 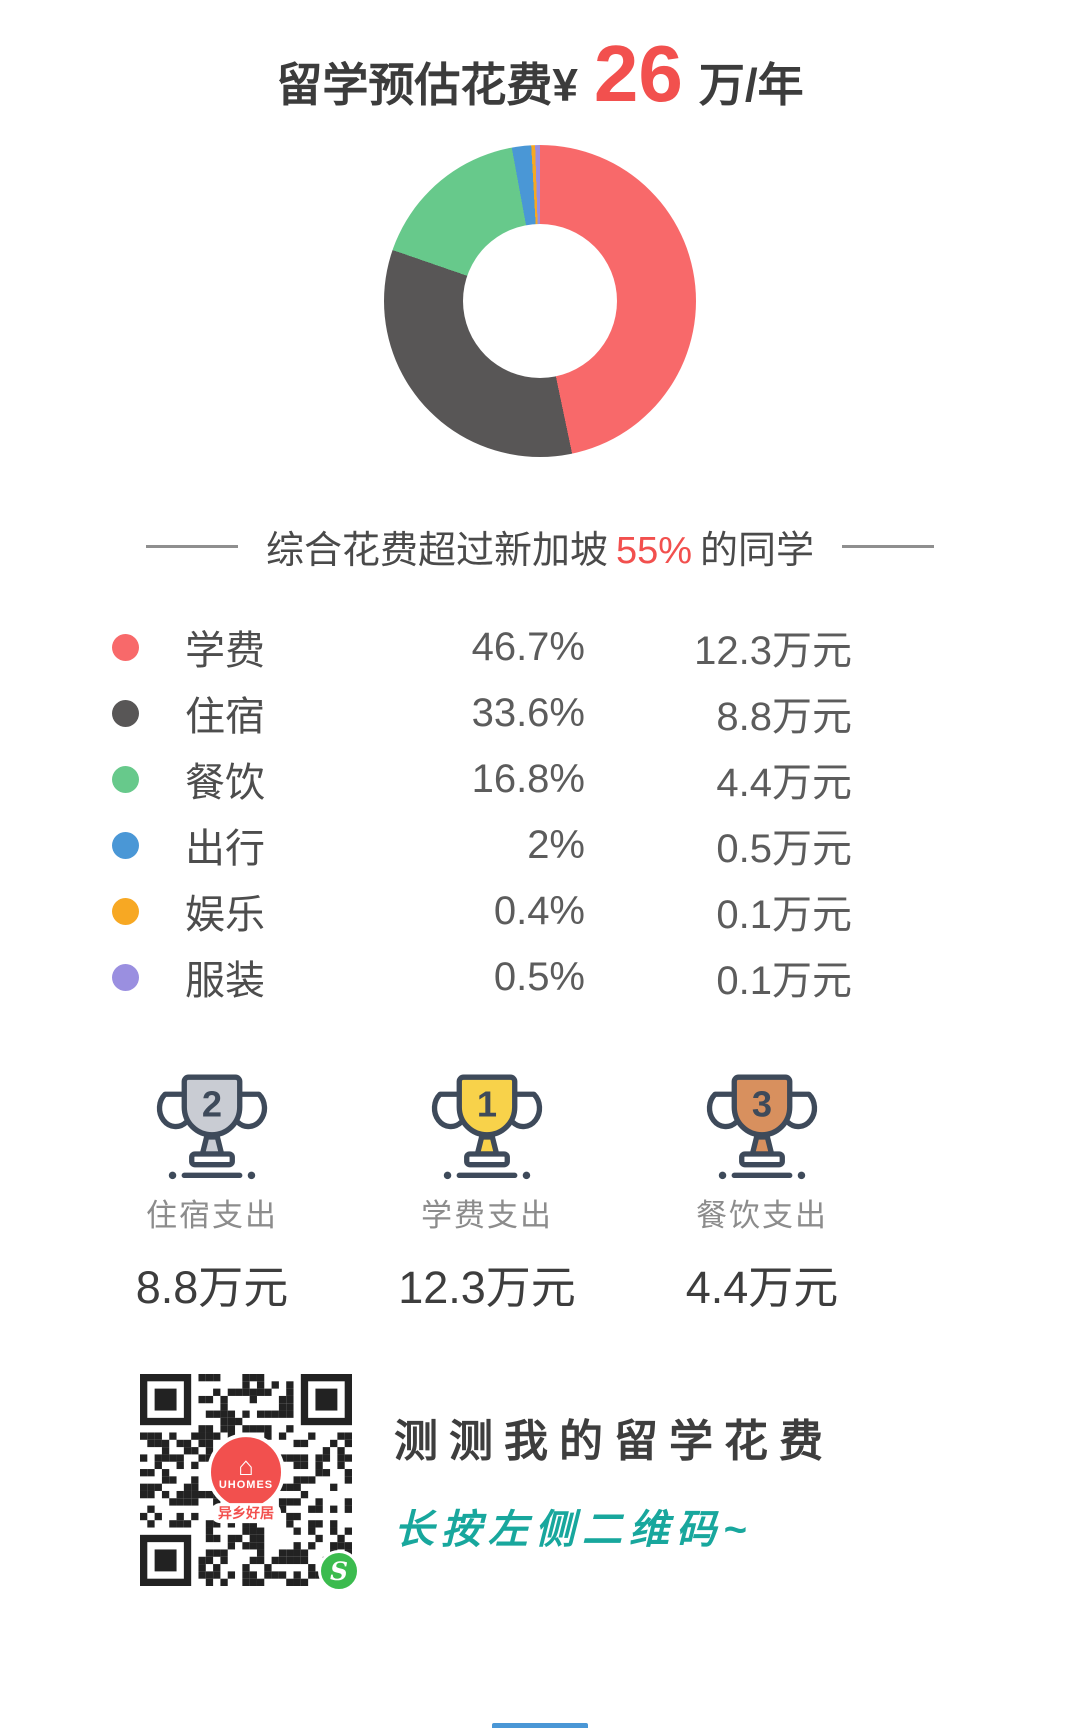 I want to click on legend-amount: 8.8万元, so click(x=784, y=717).